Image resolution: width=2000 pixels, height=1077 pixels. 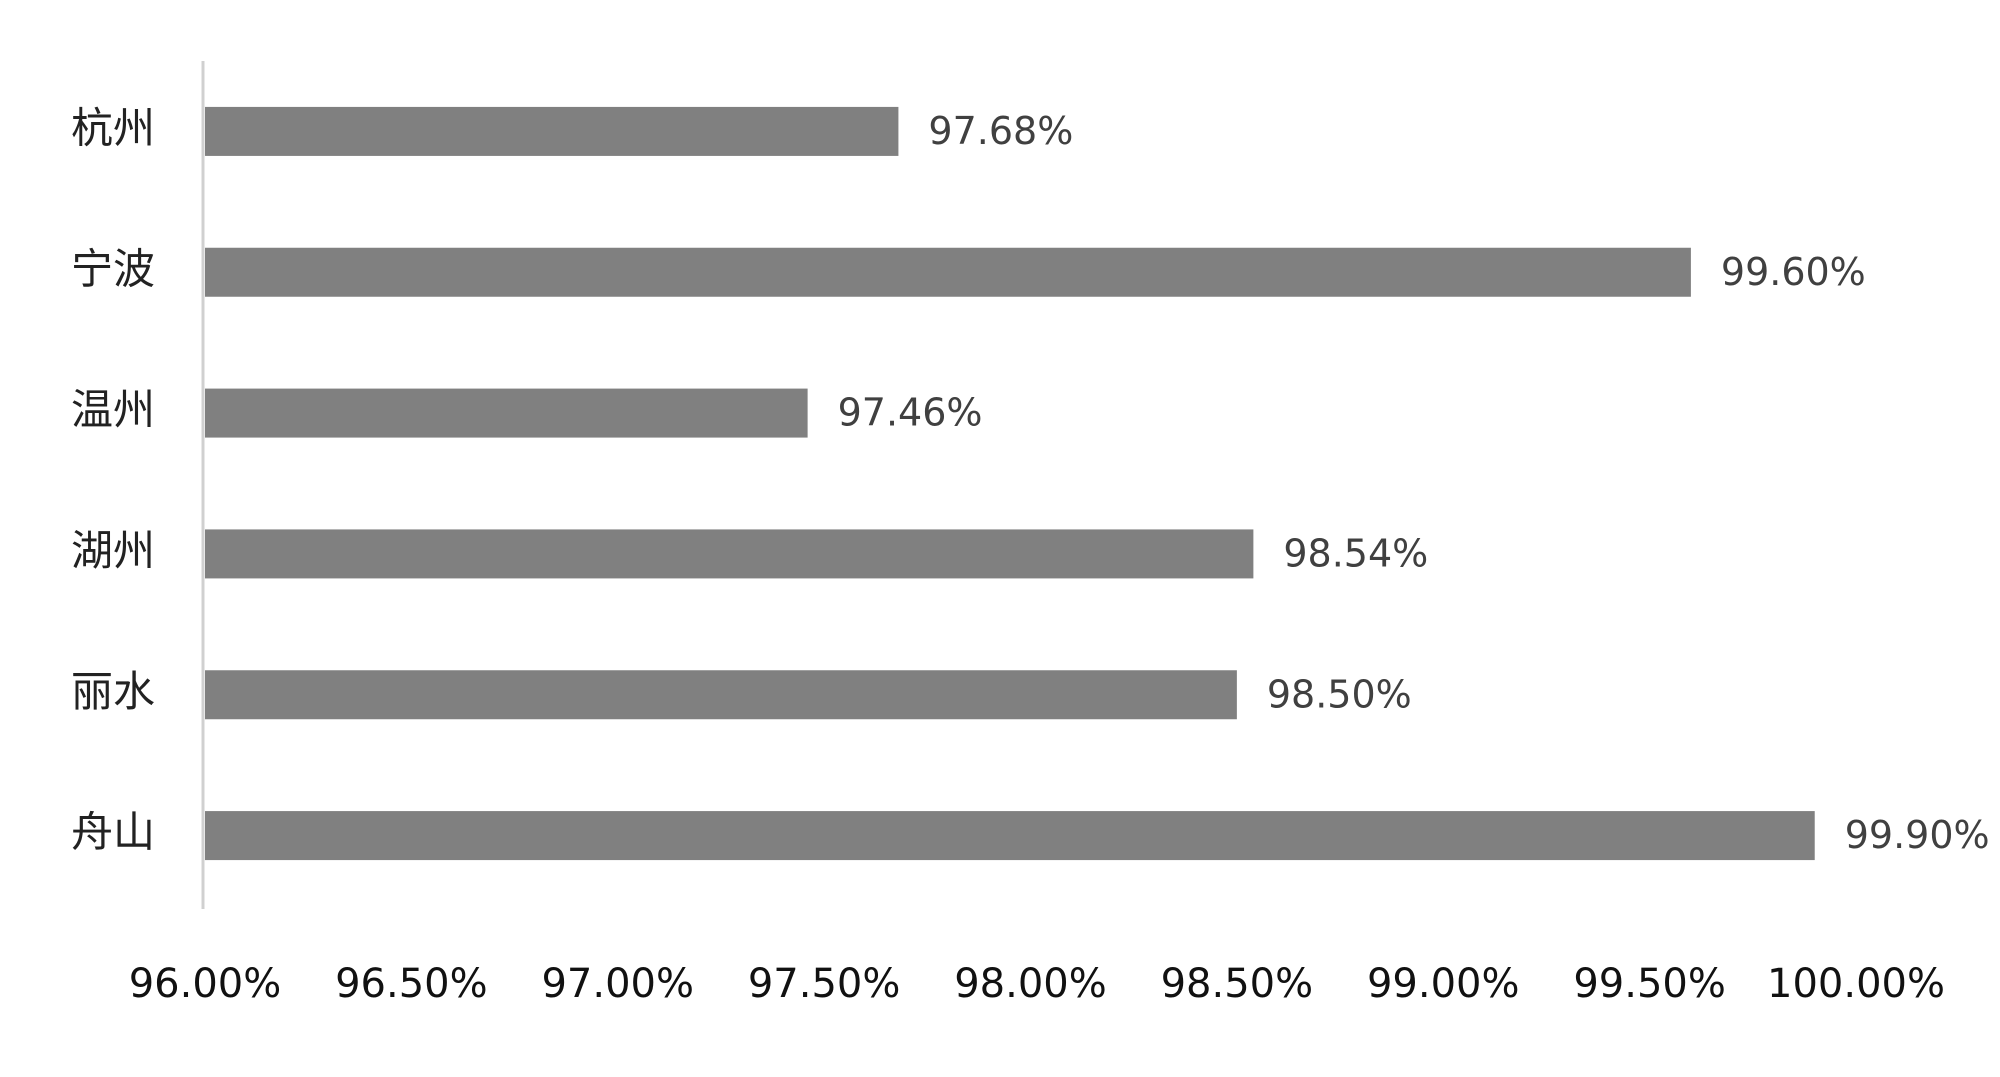 What do you see at coordinates (113, 691) in the screenshot?
I see `y-tick-label: 丽水` at bounding box center [113, 691].